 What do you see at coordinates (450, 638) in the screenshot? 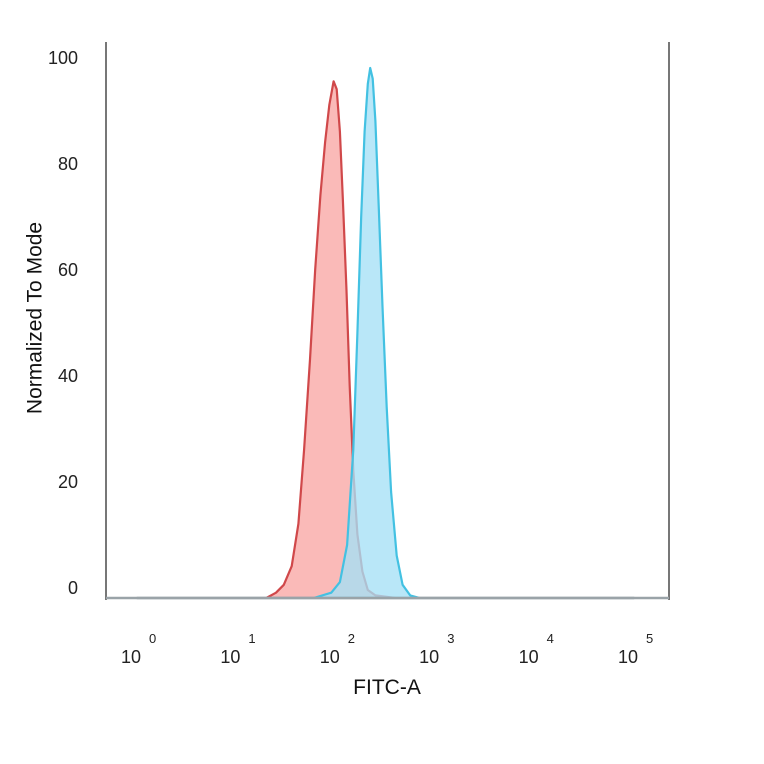
I see `x-tick-exponent: 3` at bounding box center [450, 638].